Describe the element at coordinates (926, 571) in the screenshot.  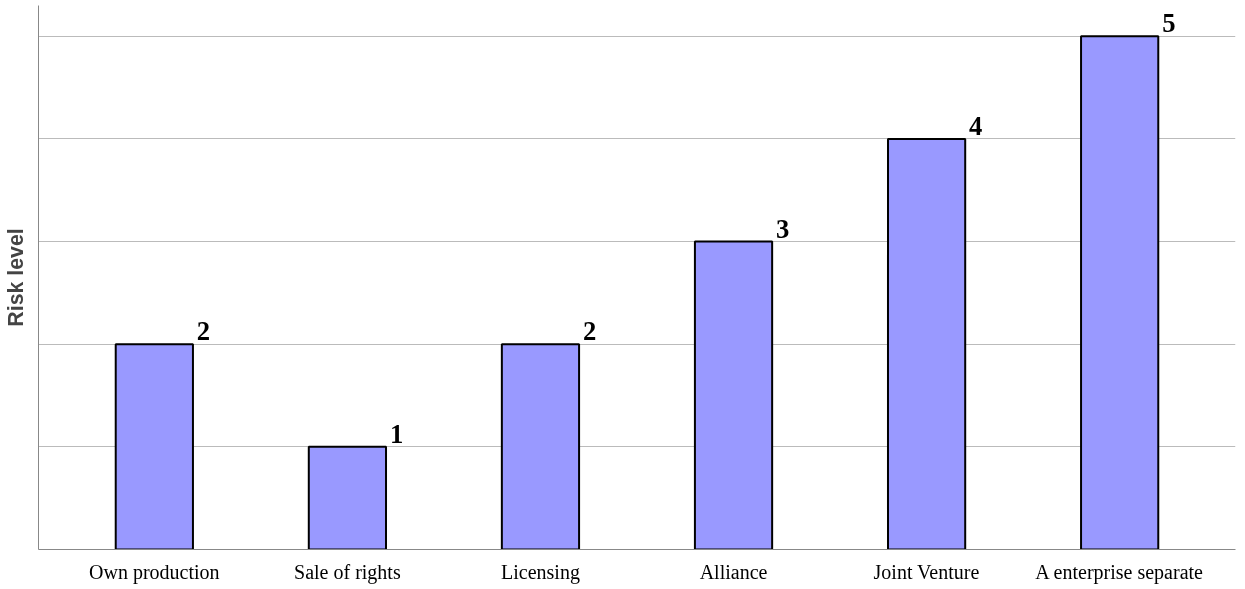
I see `x-tick-label: Joint Venture` at that location.